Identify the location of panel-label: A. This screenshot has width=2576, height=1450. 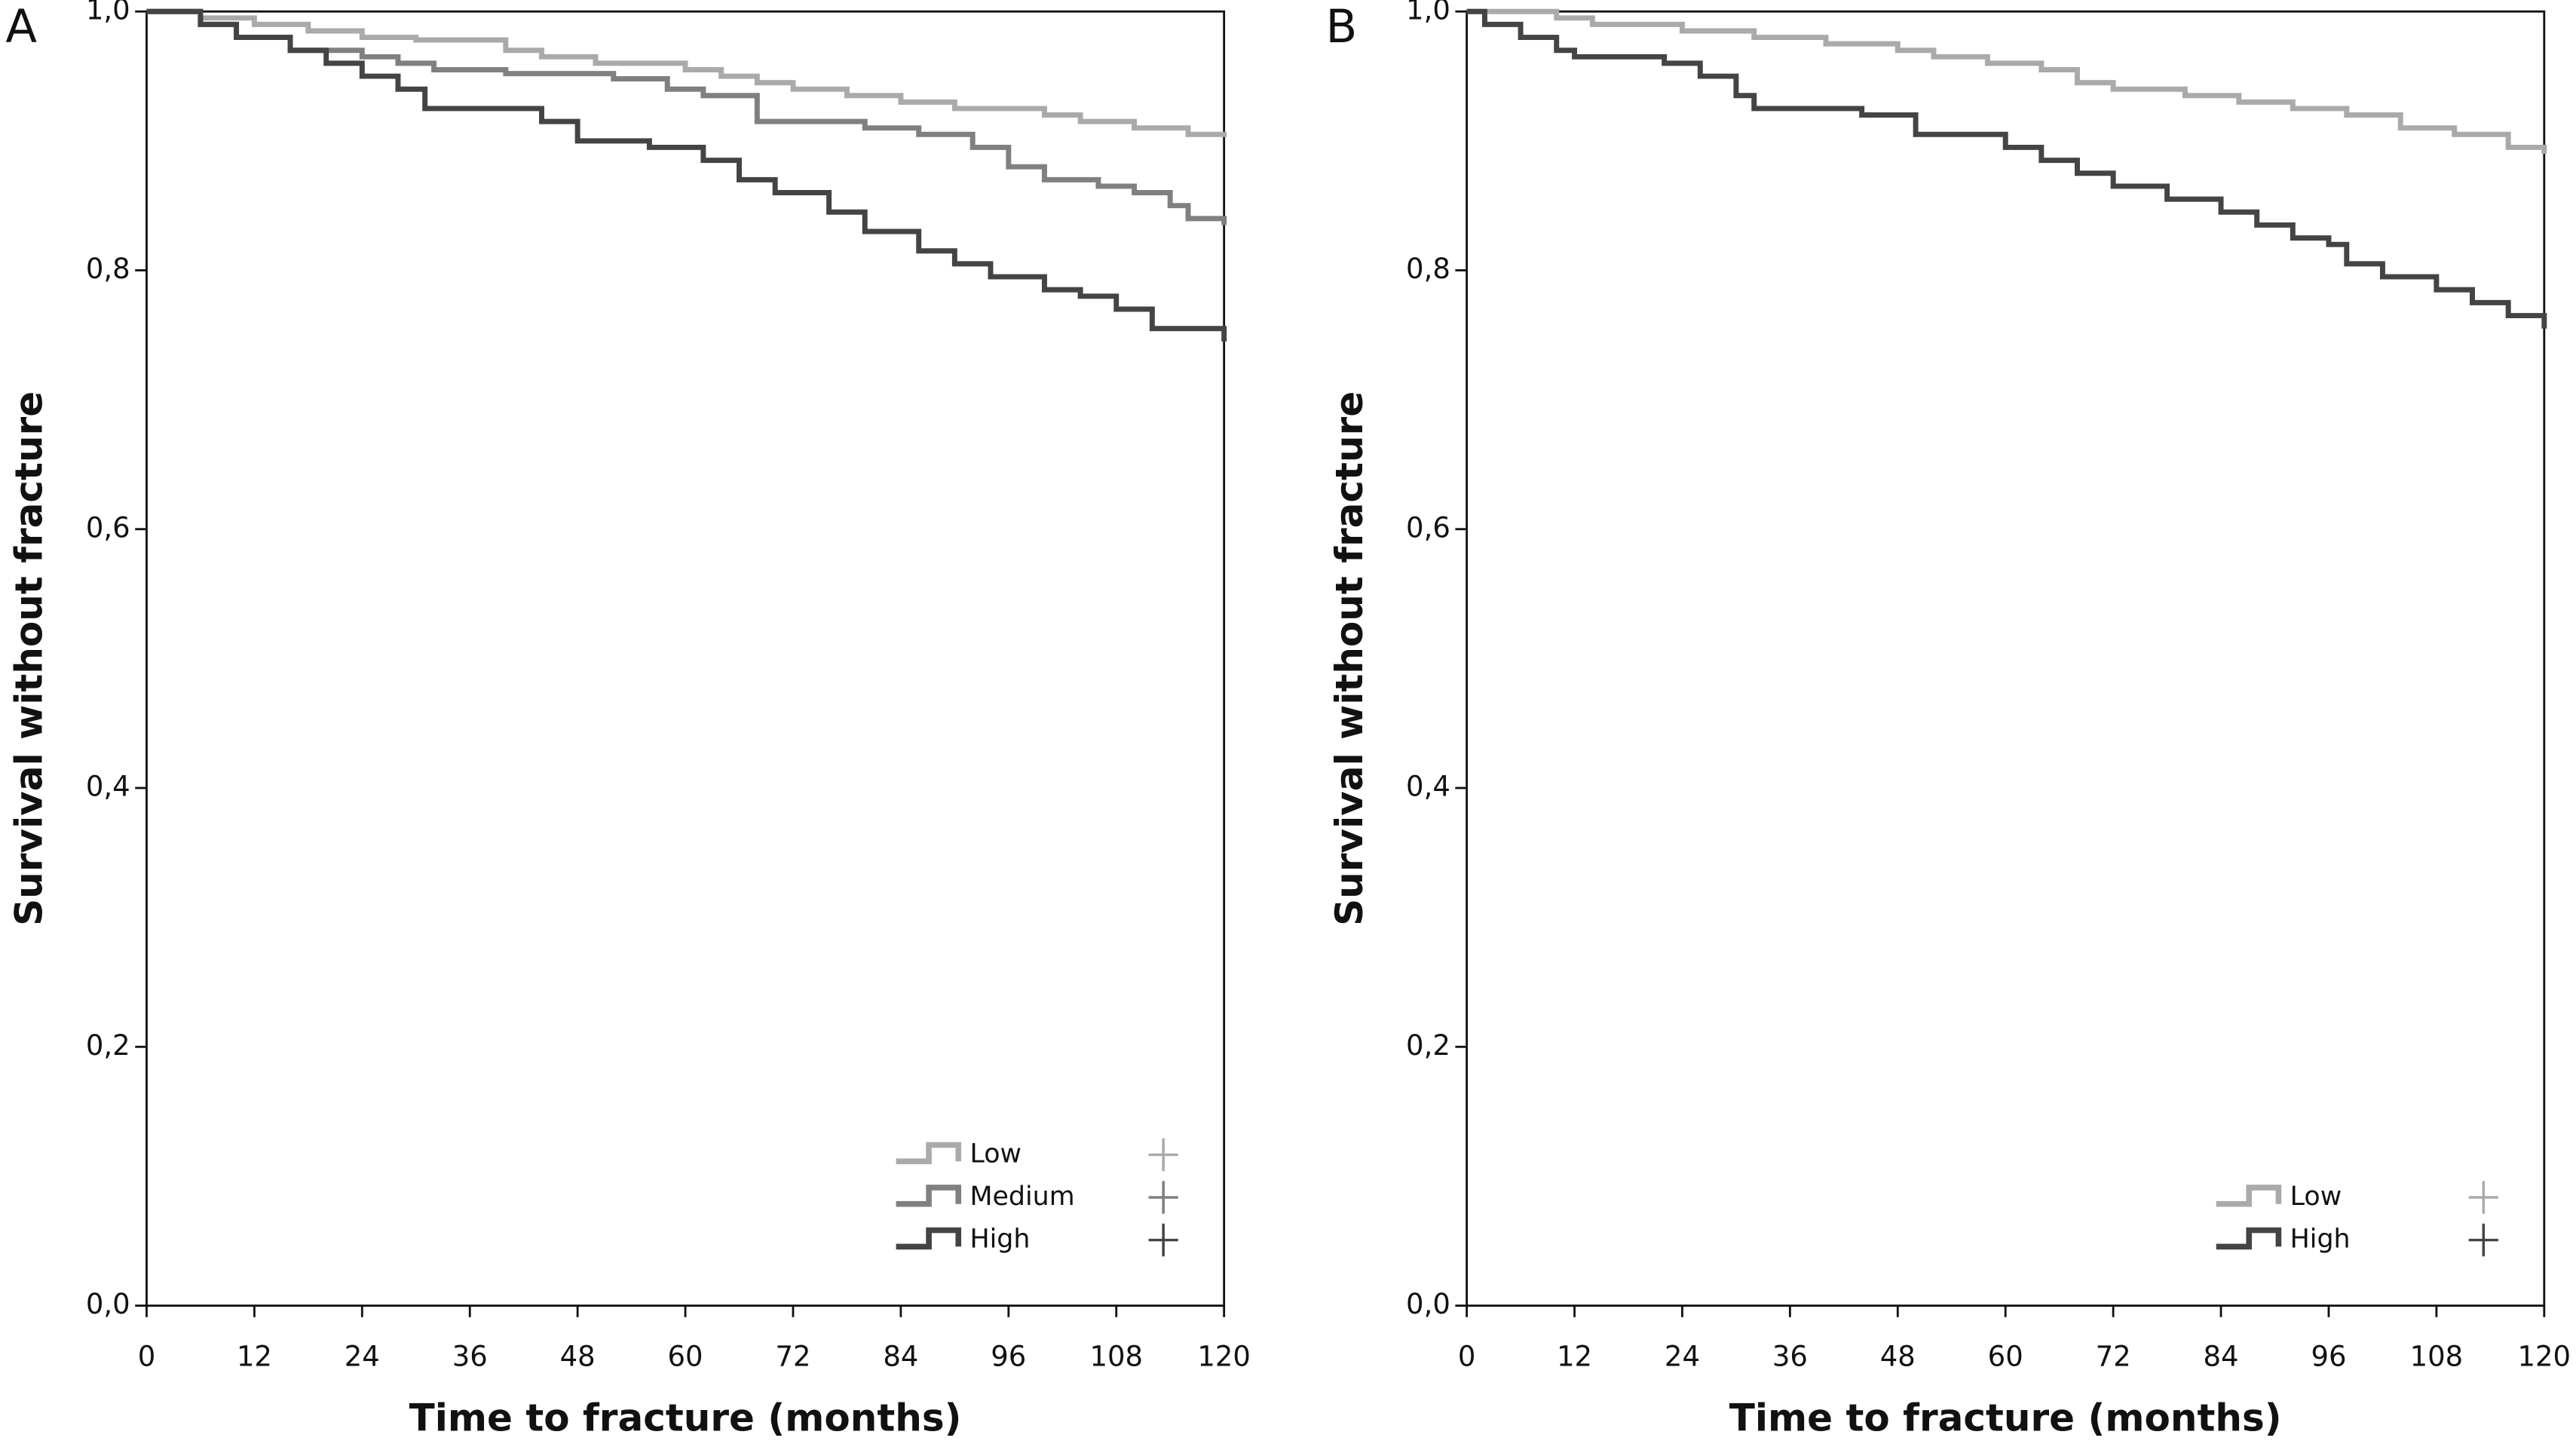
(21, 27).